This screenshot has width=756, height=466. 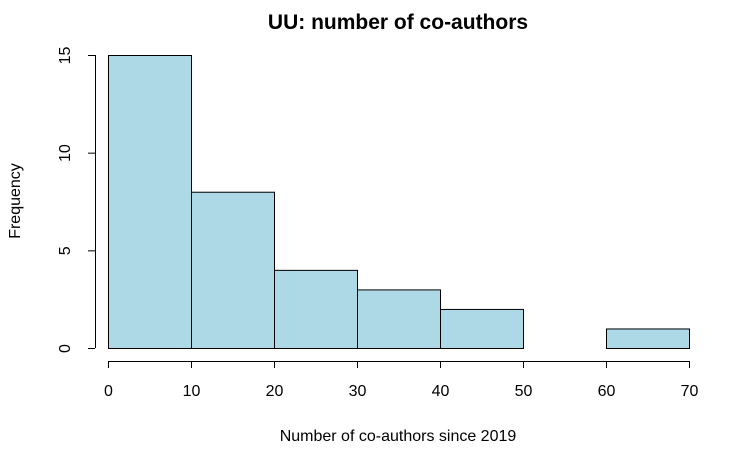 I want to click on y-tick-label: 5, so click(x=65, y=250).